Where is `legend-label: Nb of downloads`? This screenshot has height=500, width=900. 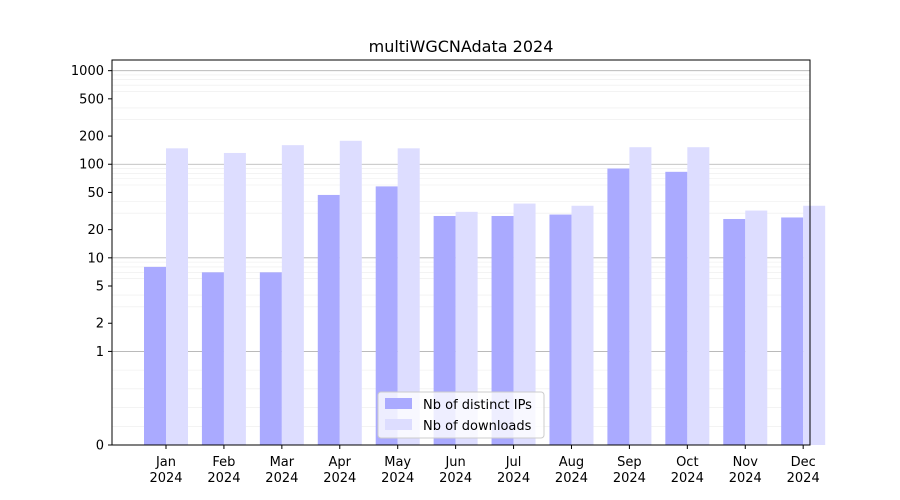
legend-label: Nb of downloads is located at coordinates (477, 426).